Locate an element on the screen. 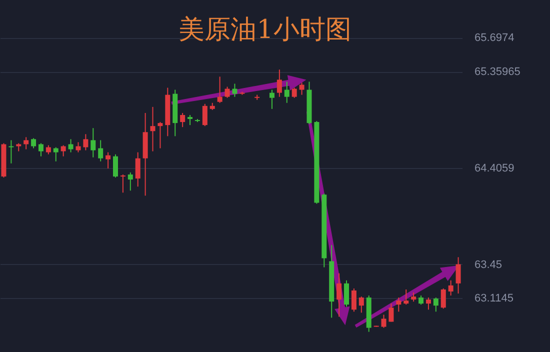 This screenshot has width=550, height=352. y-tick-label: 65.35965 is located at coordinates (497, 72).